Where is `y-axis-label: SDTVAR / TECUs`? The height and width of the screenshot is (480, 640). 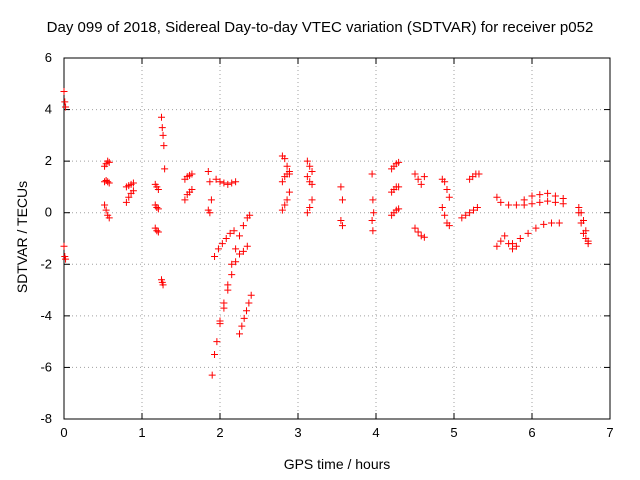
y-axis-label: SDTVAR / TECUs is located at coordinates (22, 237).